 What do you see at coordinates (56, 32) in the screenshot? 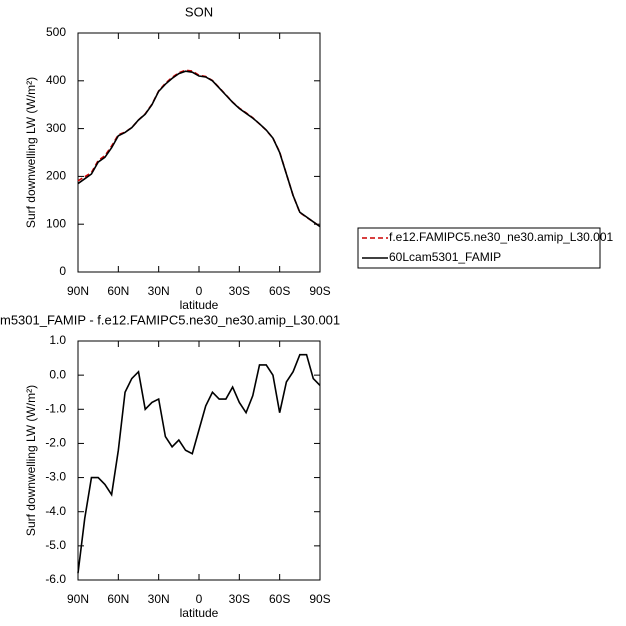
I see `y-tick-label: 500` at bounding box center [56, 32].